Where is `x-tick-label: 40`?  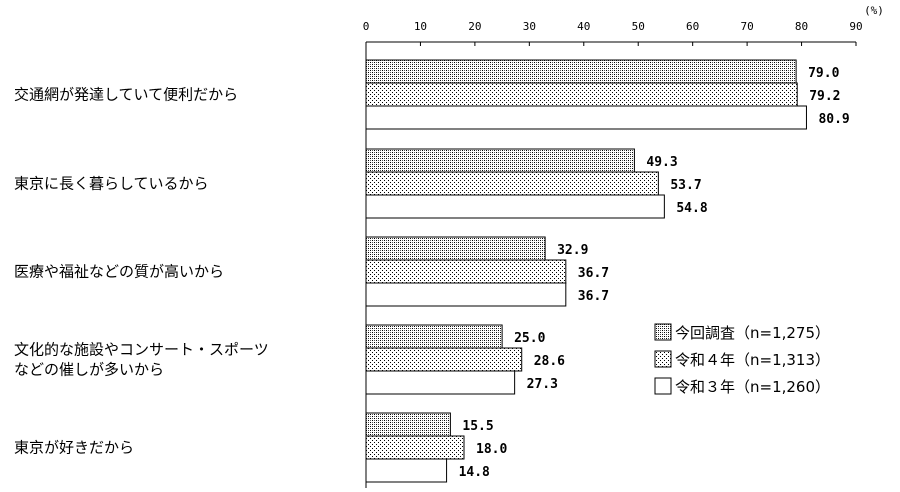
x-tick-label: 40 is located at coordinates (583, 26).